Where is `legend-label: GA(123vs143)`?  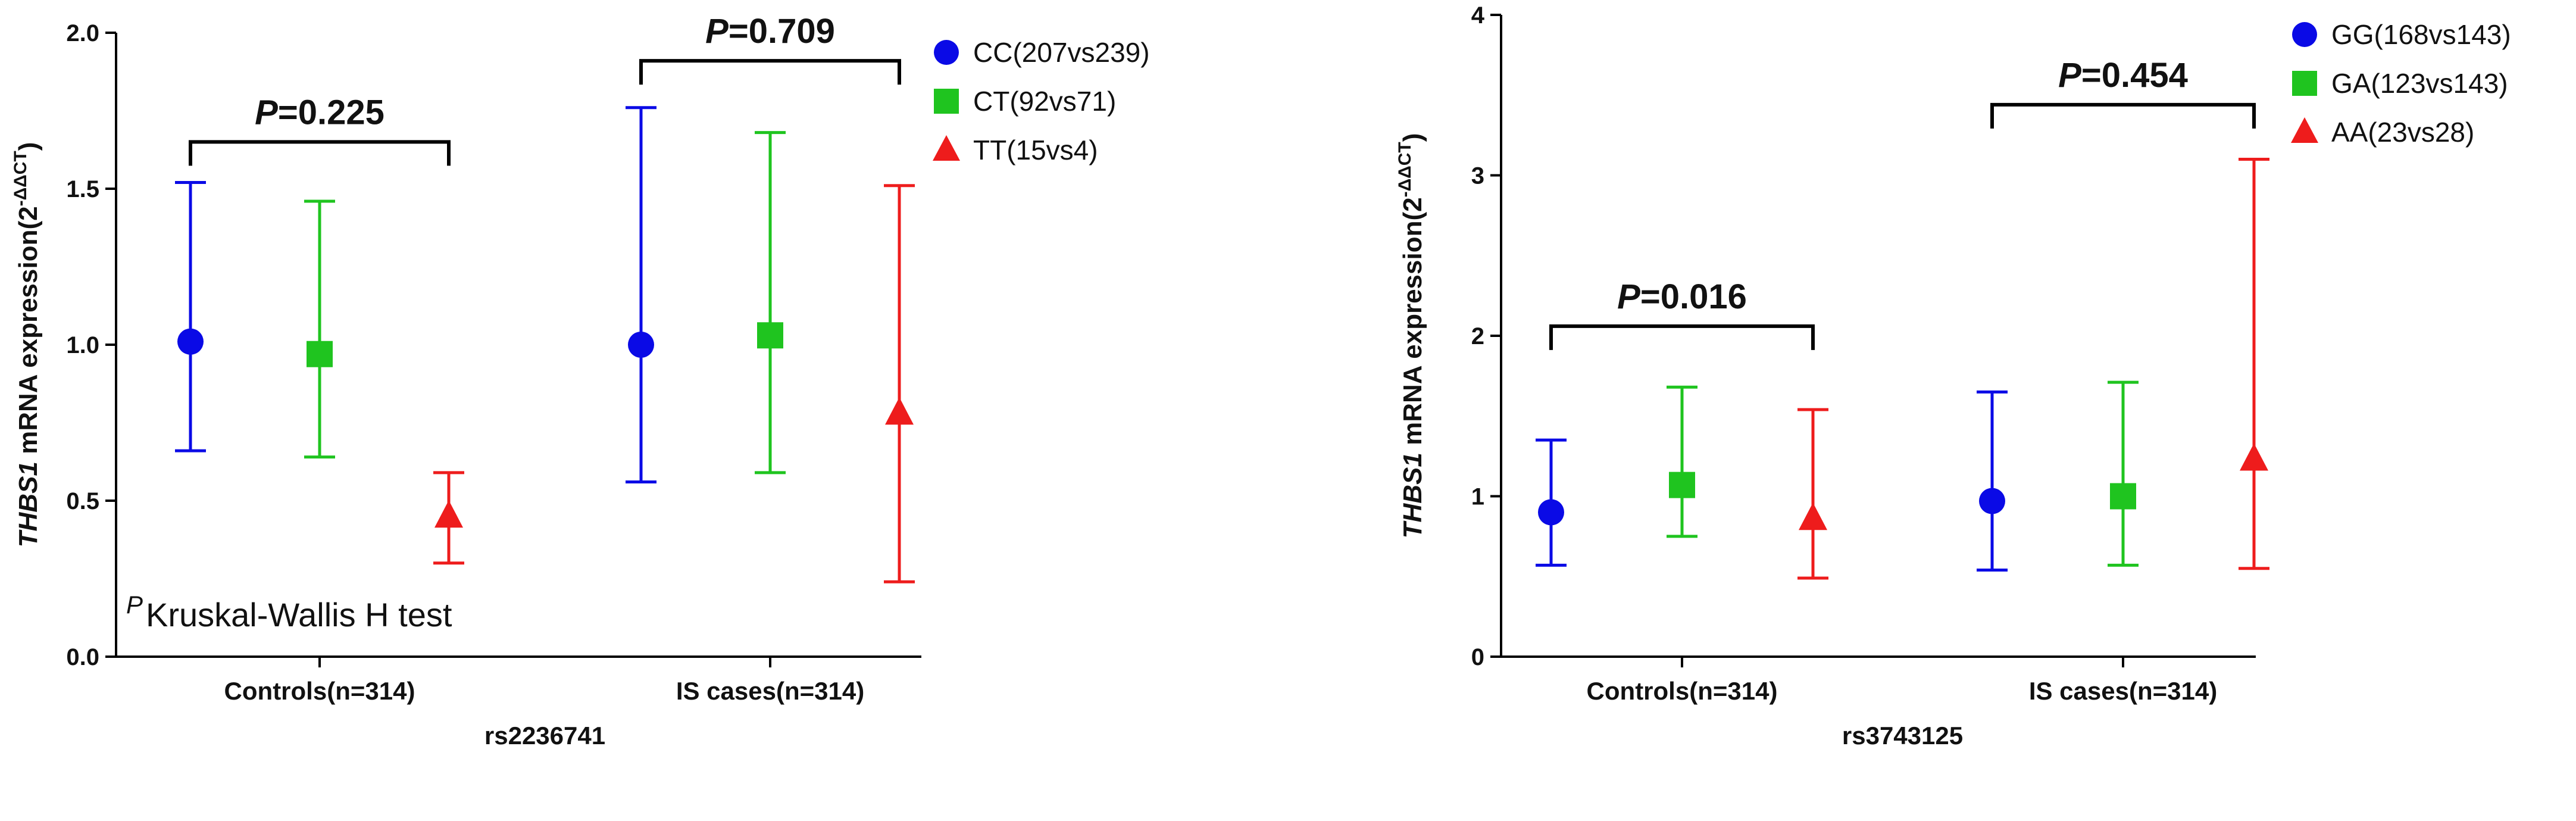 legend-label: GA(123vs143) is located at coordinates (2419, 84).